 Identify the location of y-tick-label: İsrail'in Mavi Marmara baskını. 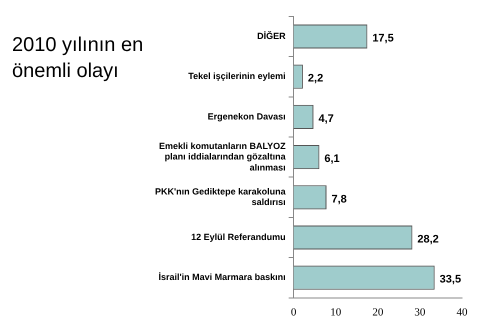
(222, 277).